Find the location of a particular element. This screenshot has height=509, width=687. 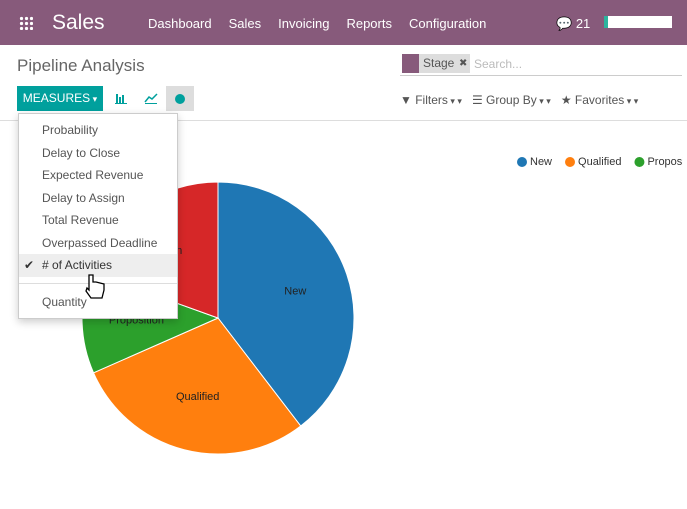

legend-label: Qualified is located at coordinates (599, 162).